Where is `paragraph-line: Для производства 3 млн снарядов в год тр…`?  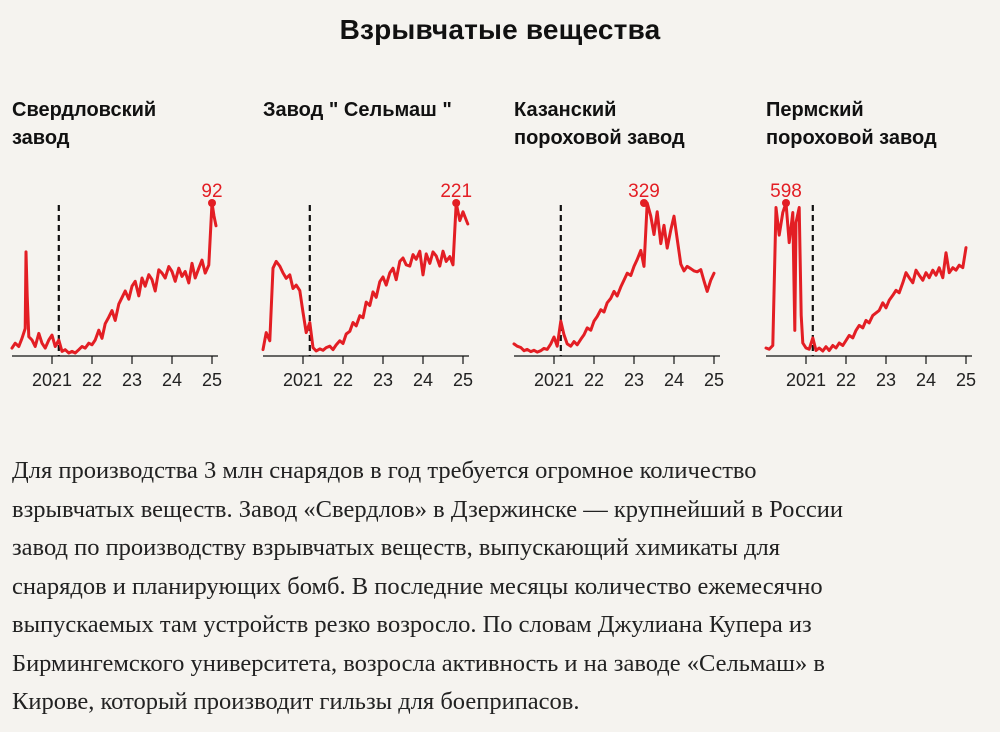
paragraph-line: Для производства 3 млн снарядов в год тр… is located at coordinates (384, 470).